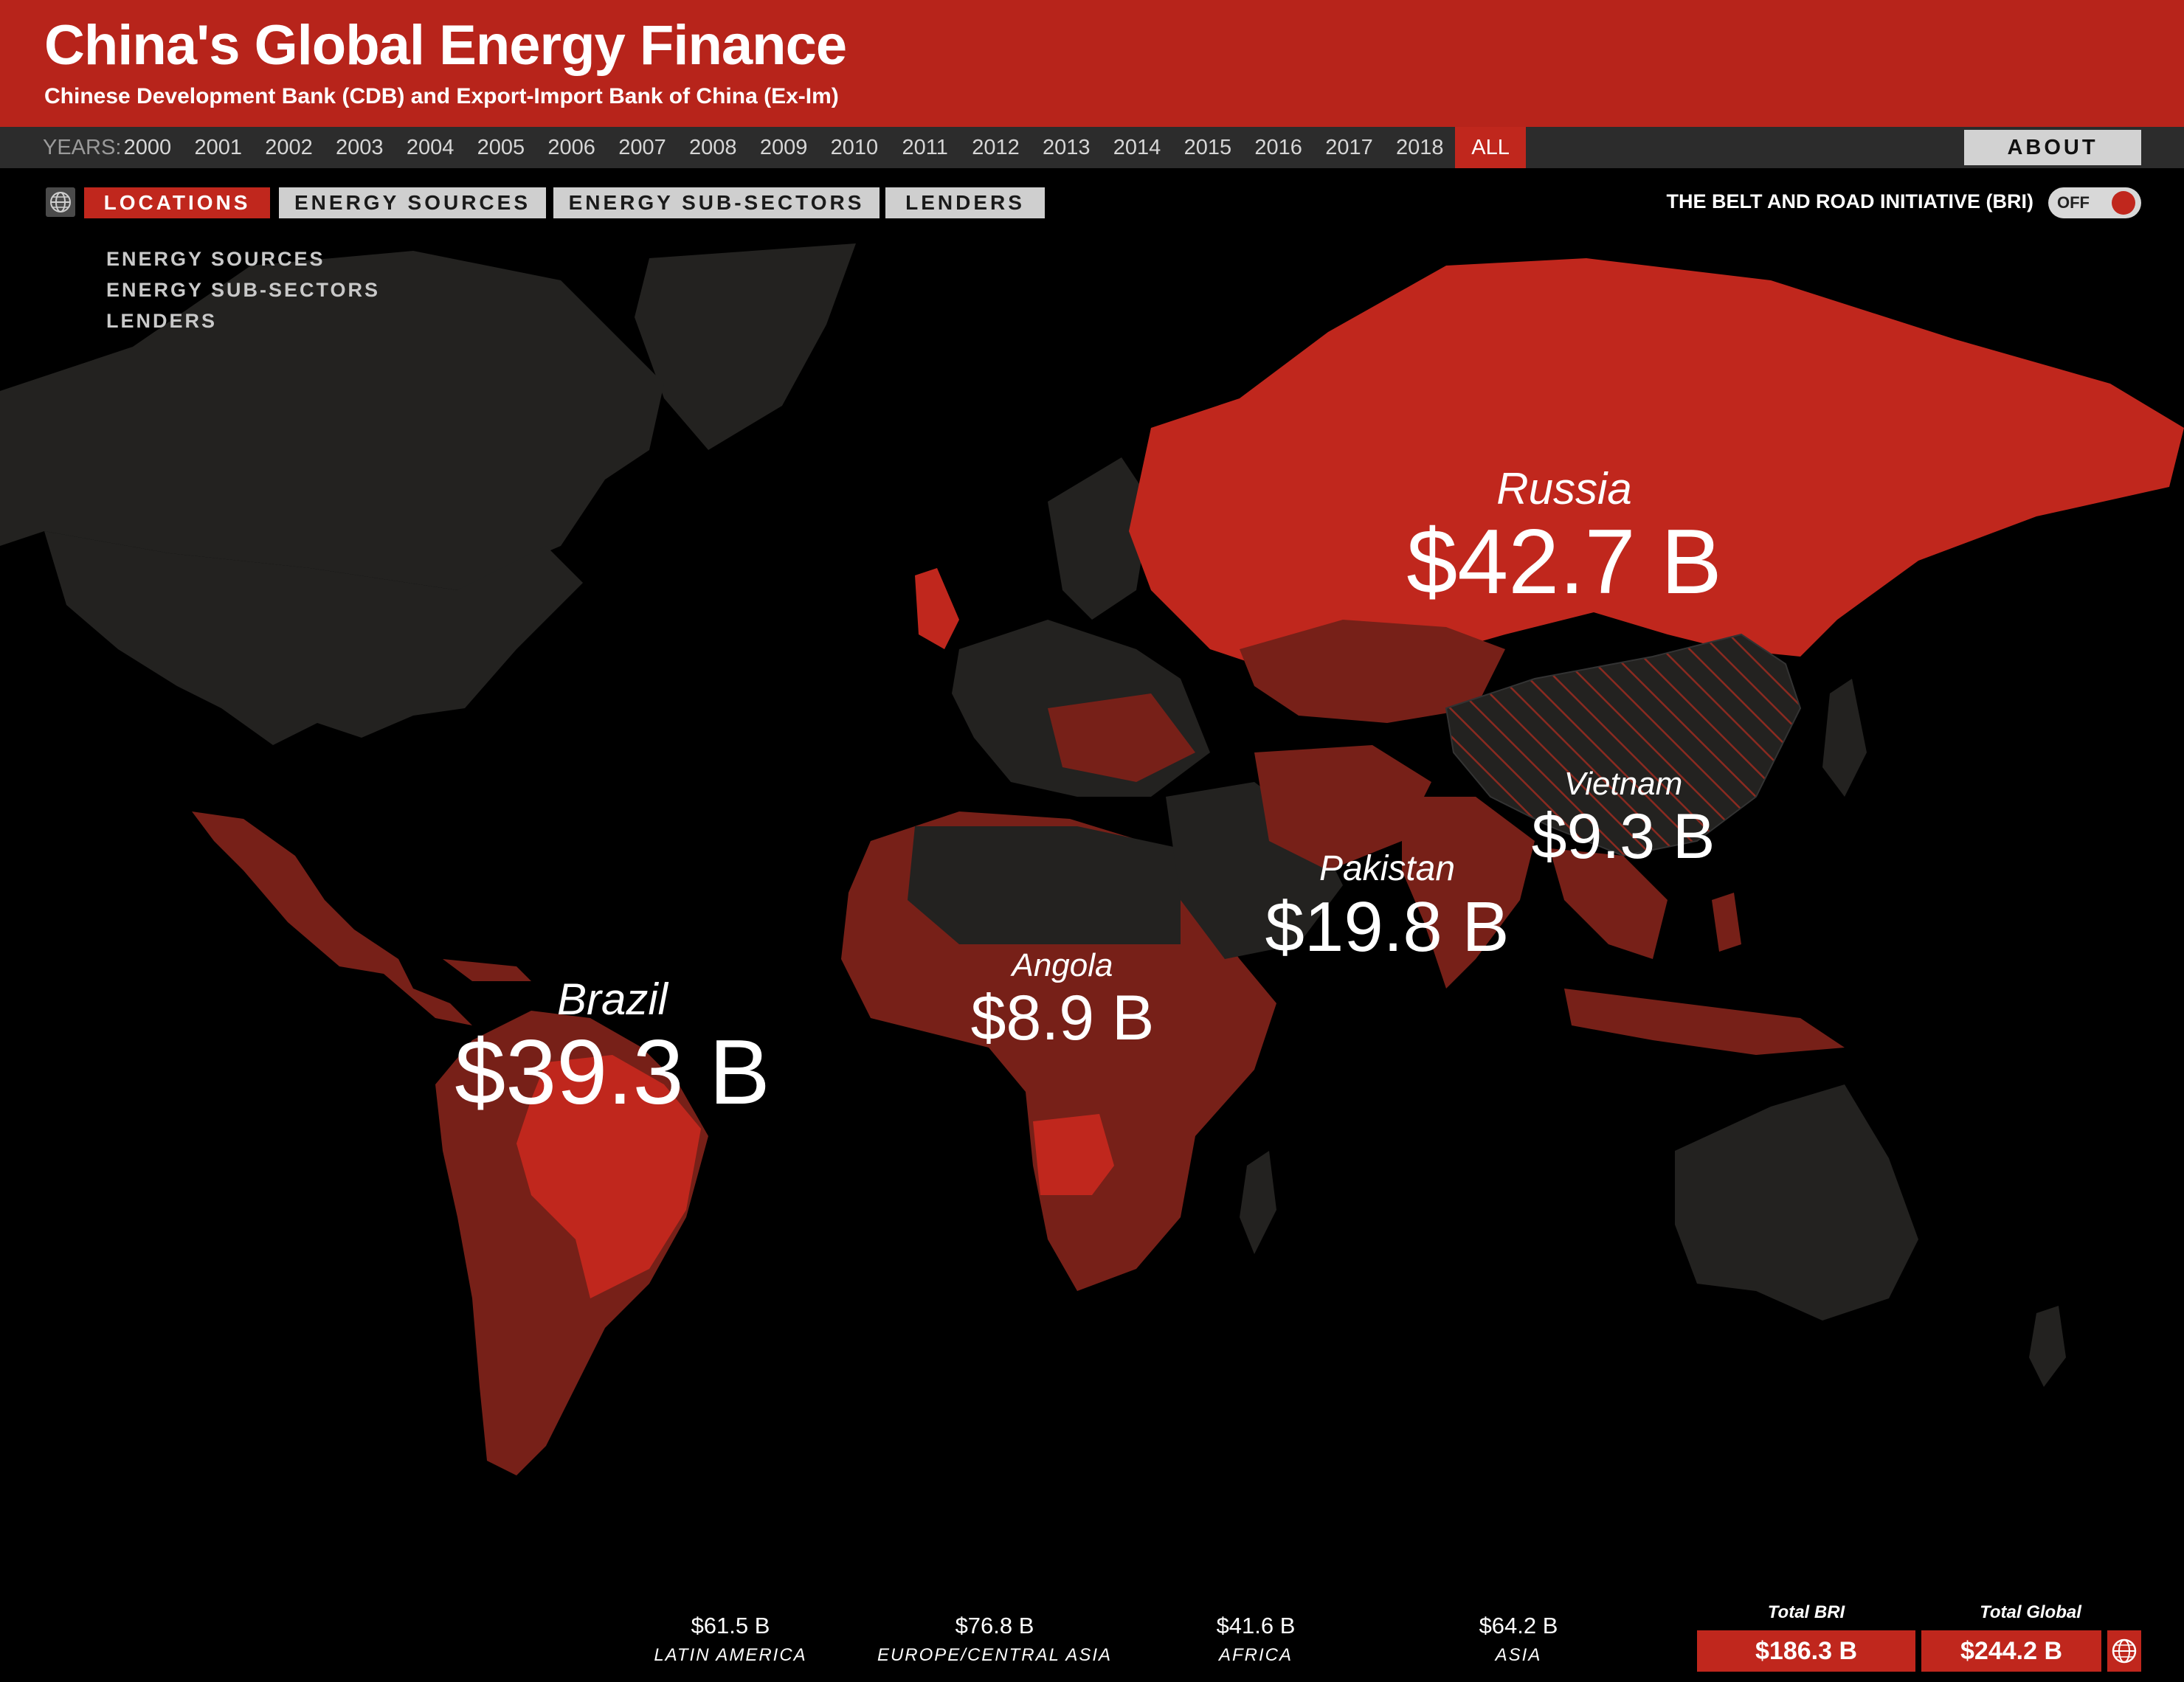 This screenshot has height=1682, width=2184. Describe the element at coordinates (713, 147) in the screenshot. I see `year-button: 2008` at that location.